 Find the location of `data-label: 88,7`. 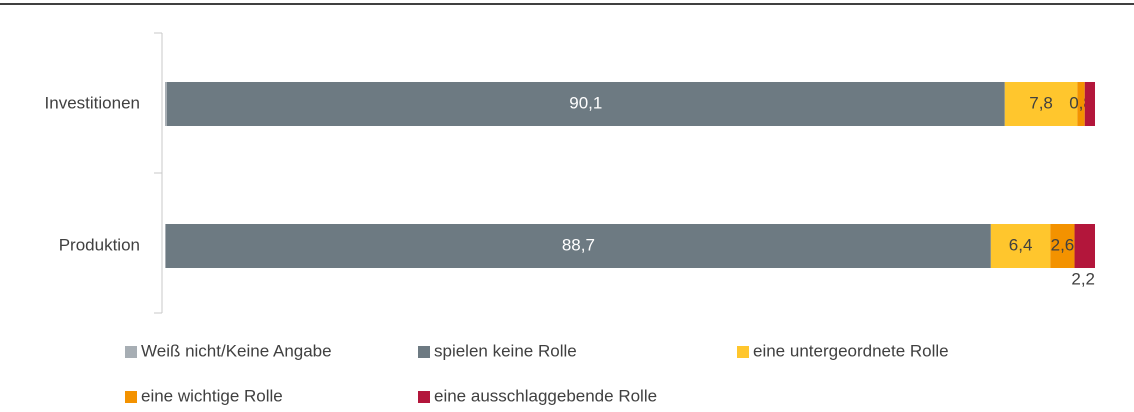

data-label: 88,7 is located at coordinates (578, 244).